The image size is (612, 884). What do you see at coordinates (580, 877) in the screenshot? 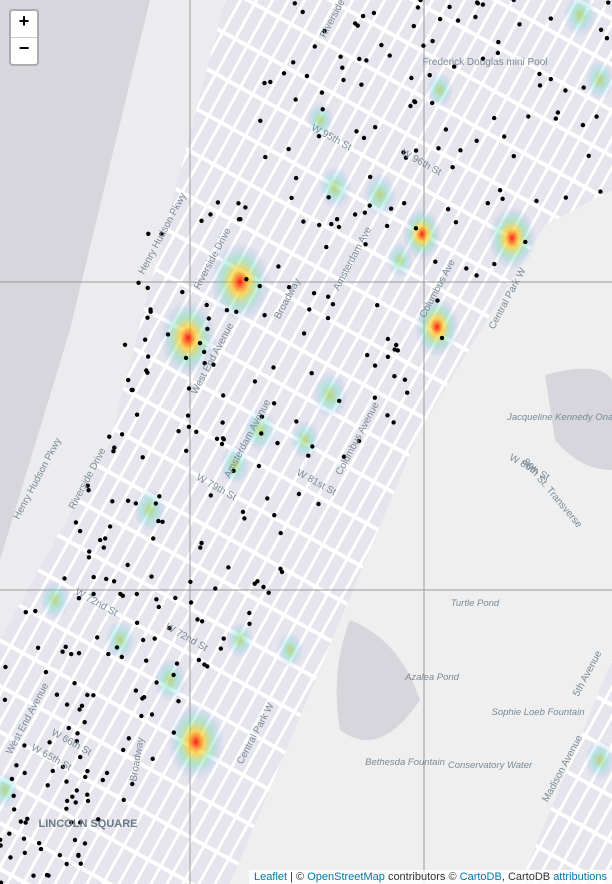
I see `attributions-link: attributions` at bounding box center [580, 877].